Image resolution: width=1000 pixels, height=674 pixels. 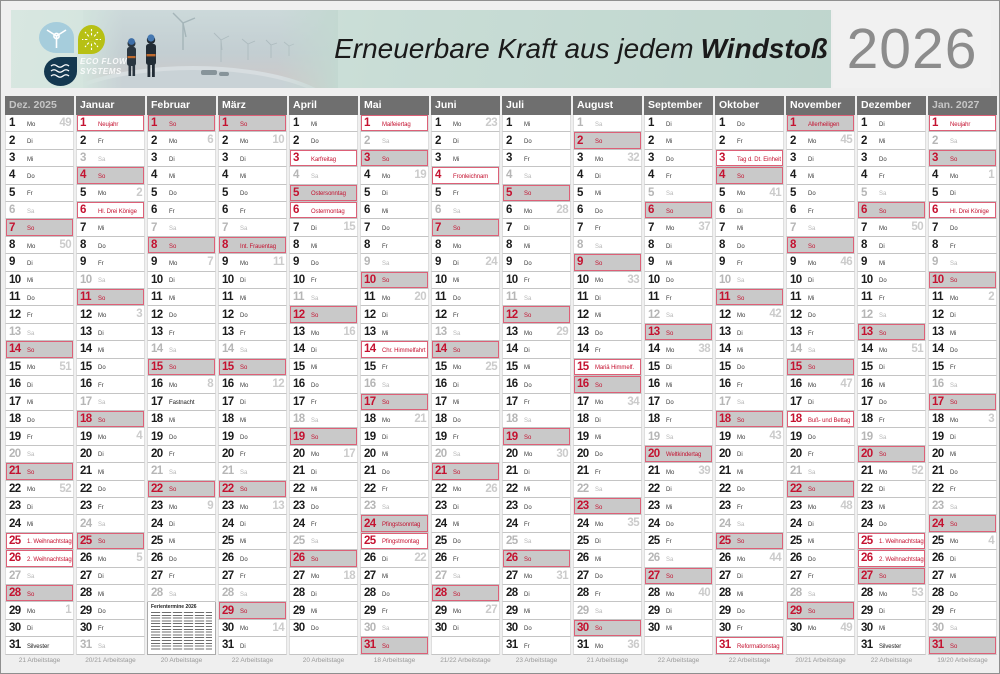 I want to click on day-cell: 15 Fr, so click(x=962, y=367).